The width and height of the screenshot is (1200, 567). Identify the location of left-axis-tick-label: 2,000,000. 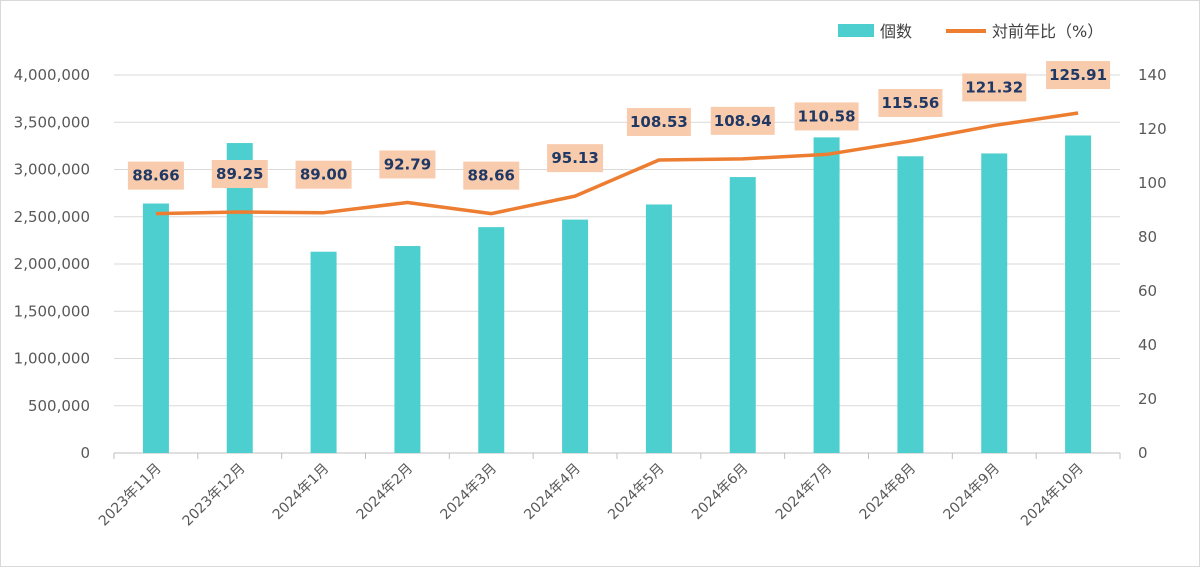
(52, 264).